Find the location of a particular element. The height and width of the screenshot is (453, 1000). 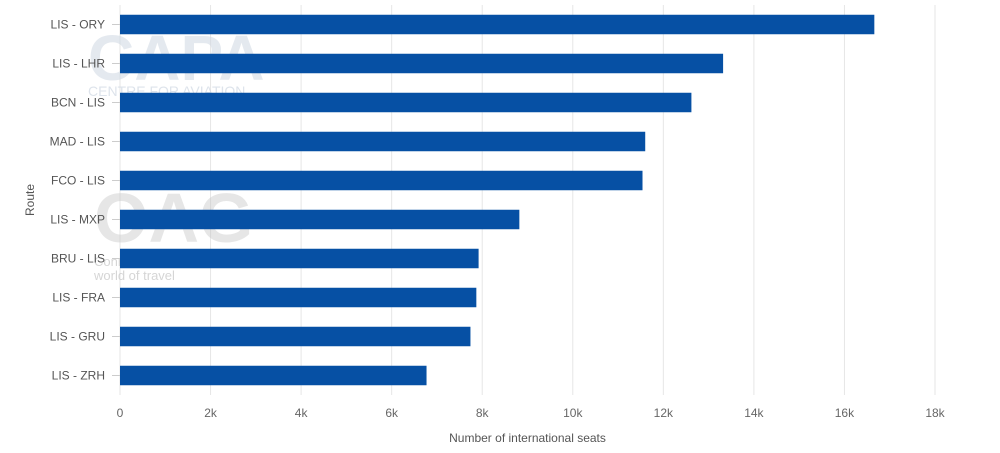

category-label: LIS - FRA is located at coordinates (78, 298).